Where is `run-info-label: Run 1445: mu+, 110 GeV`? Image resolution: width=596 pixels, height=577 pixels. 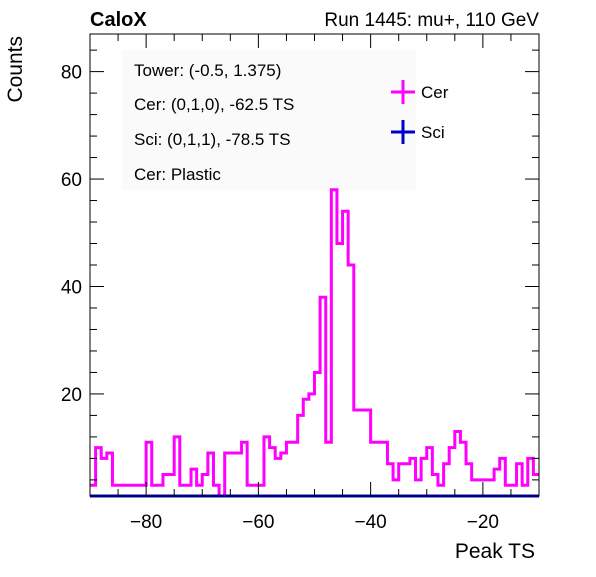 run-info-label: Run 1445: mu+, 110 GeV is located at coordinates (431, 20).